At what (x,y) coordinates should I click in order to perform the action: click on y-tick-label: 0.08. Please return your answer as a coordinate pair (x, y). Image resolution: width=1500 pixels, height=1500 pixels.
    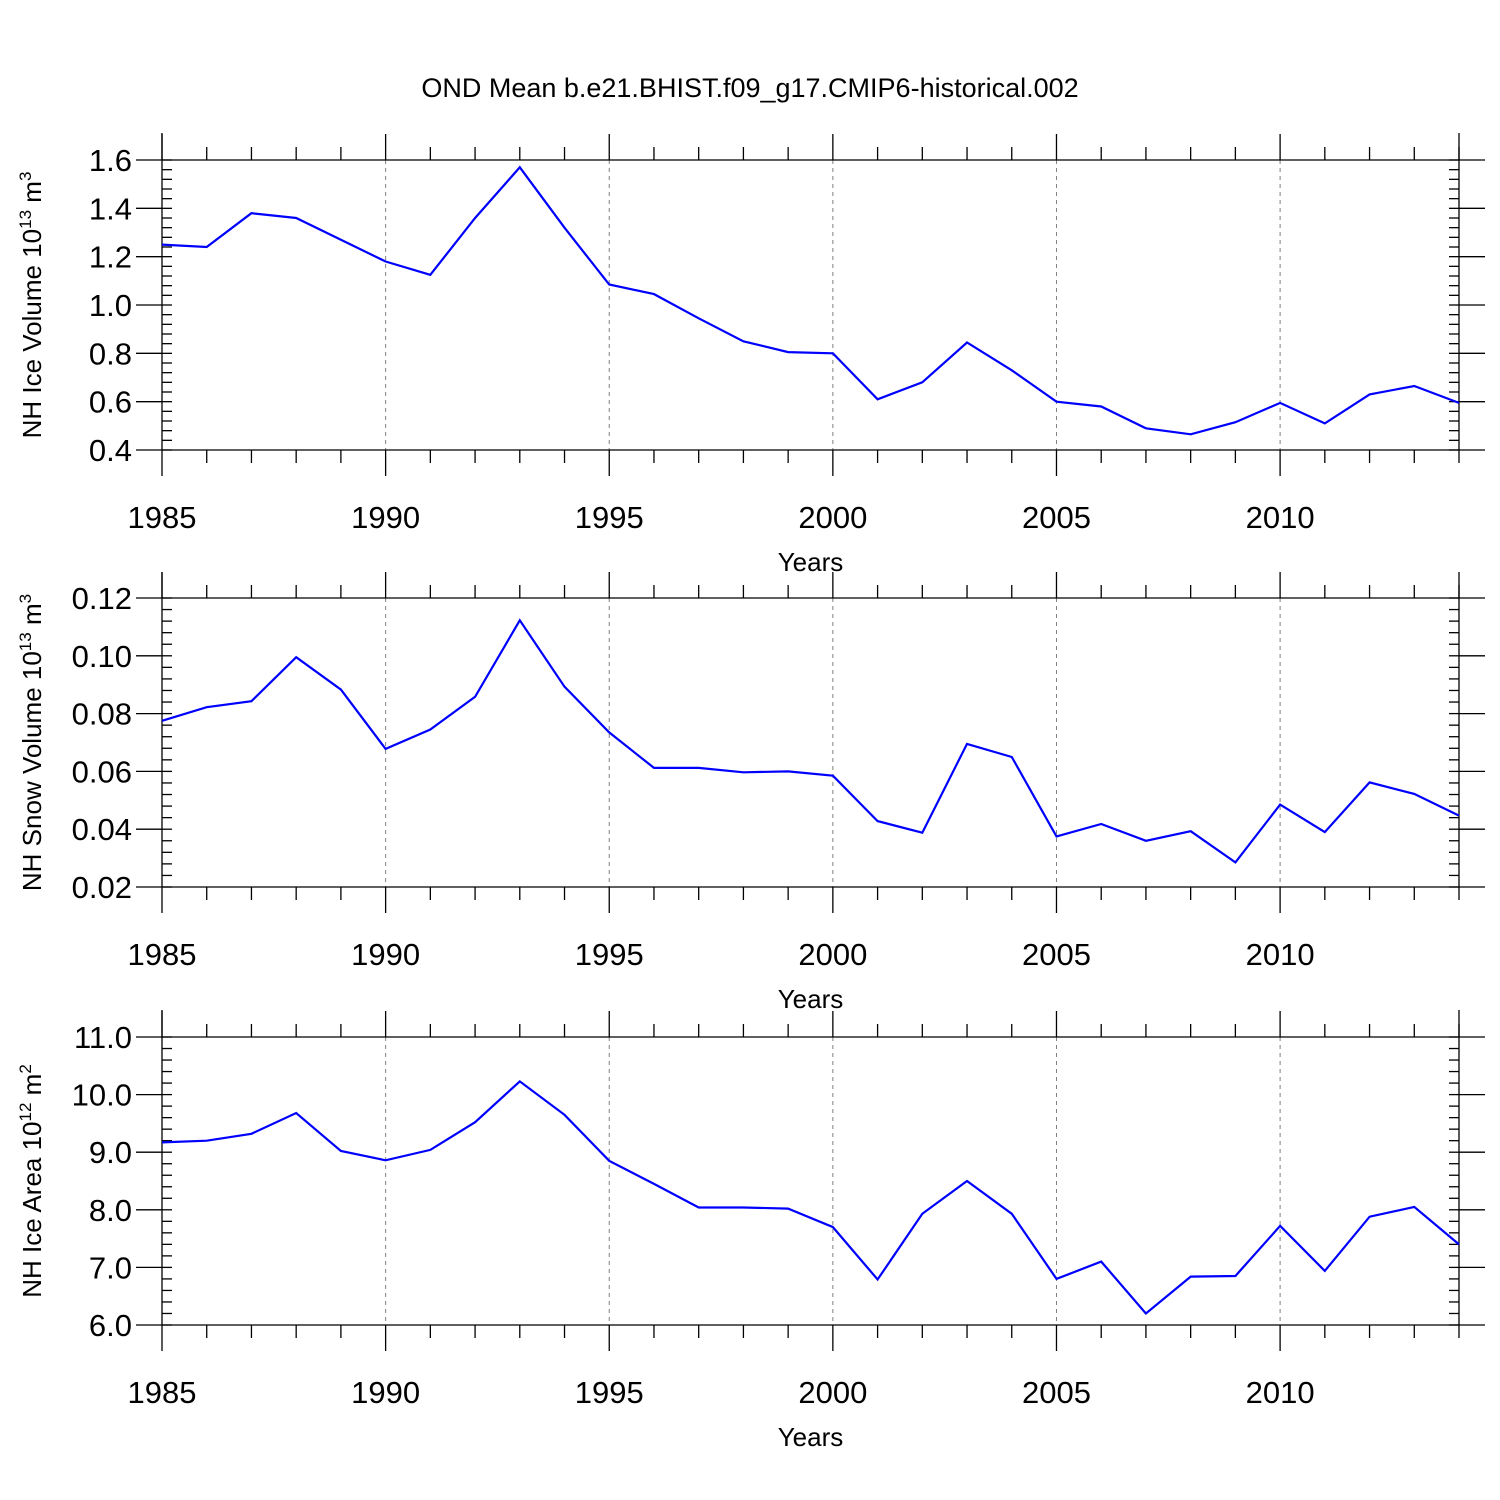
    Looking at the image, I should click on (102, 714).